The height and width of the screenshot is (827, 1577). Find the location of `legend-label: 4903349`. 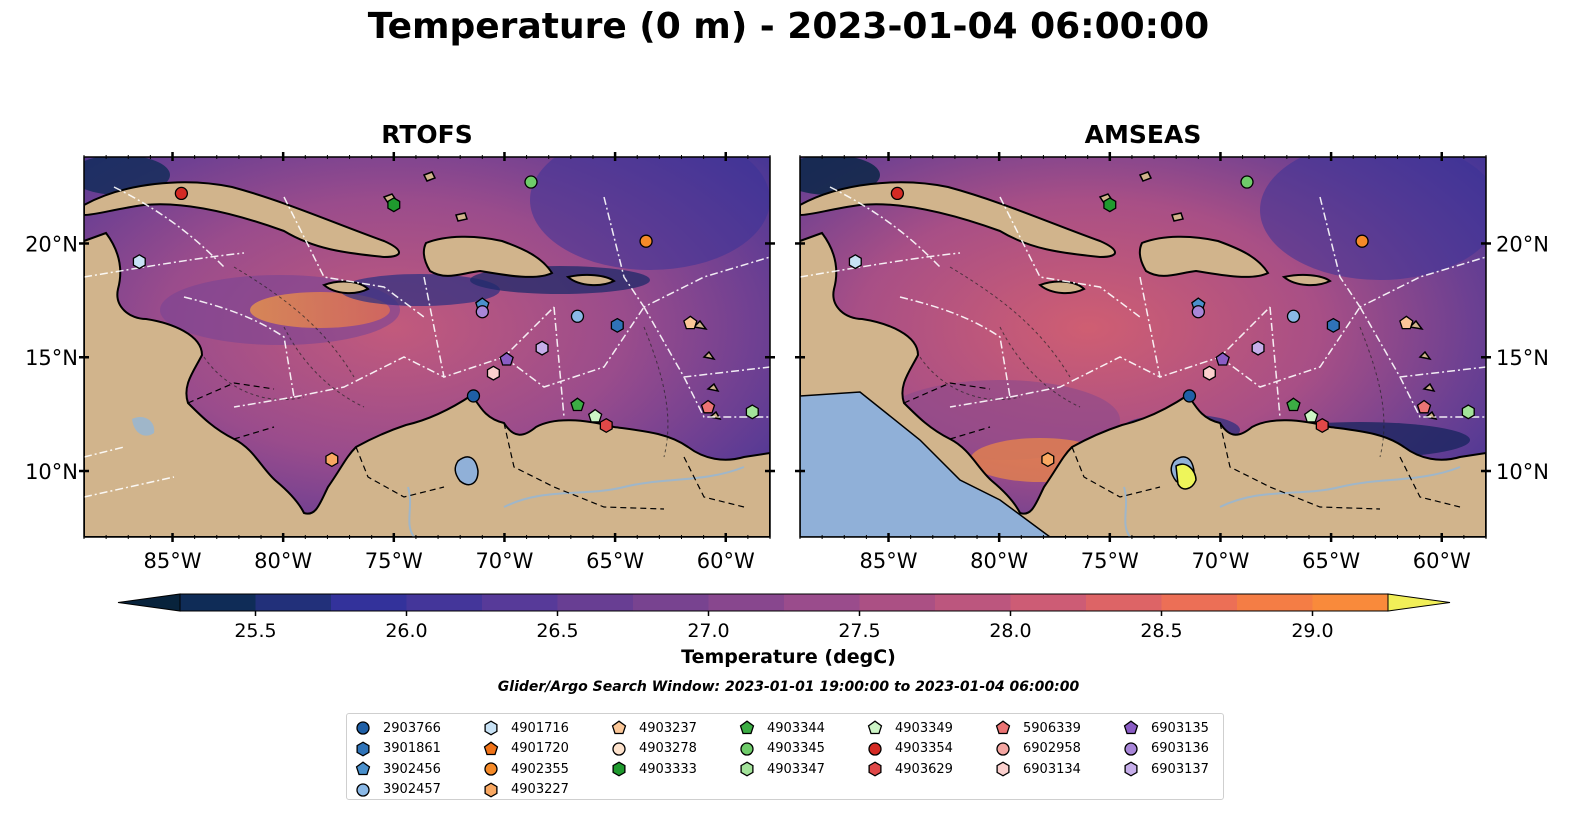

legend-label: 4903349 is located at coordinates (924, 728).